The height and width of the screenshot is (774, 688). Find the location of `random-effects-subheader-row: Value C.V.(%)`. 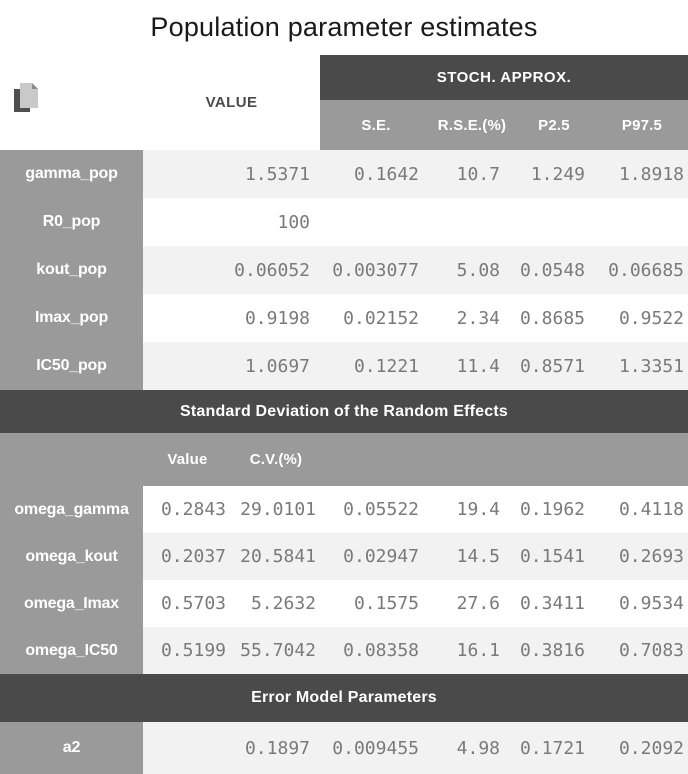

random-effects-subheader-row: Value C.V.(%) is located at coordinates (344, 459).